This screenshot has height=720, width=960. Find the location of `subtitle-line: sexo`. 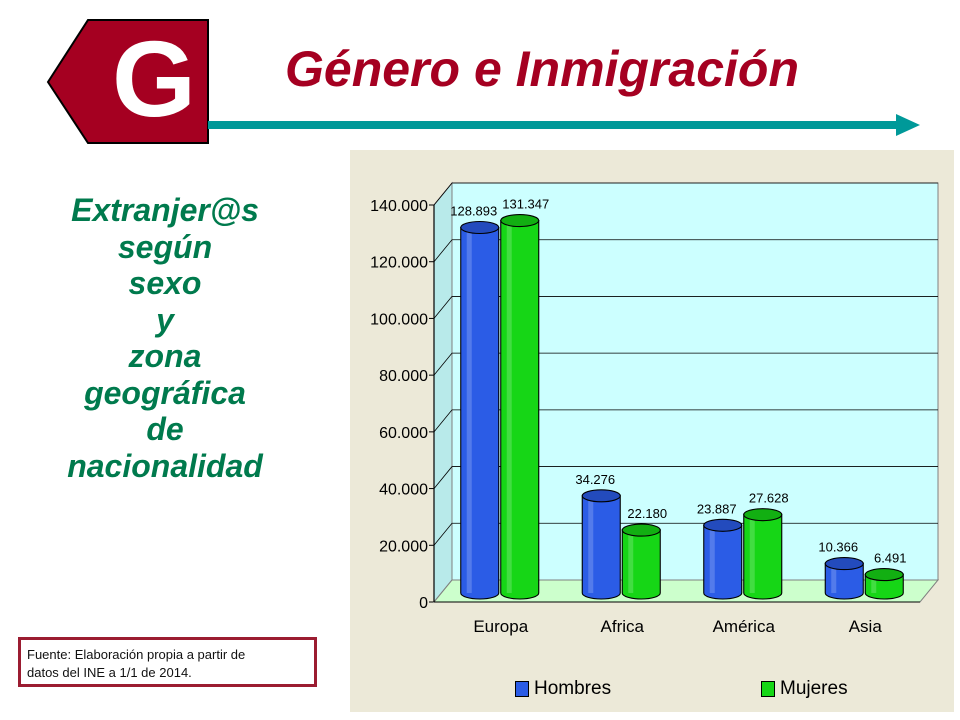

subtitle-line: sexo is located at coordinates (165, 283).